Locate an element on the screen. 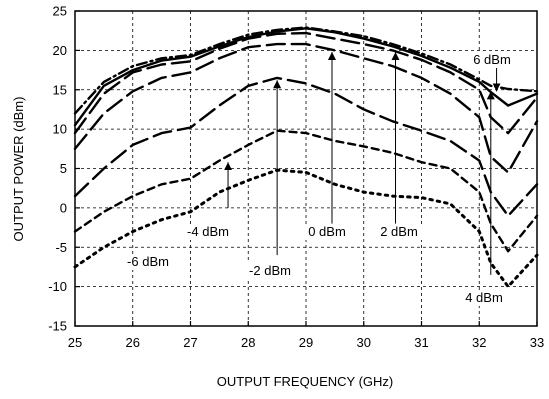 The width and height of the screenshot is (549, 399). y-tick-label: 0 is located at coordinates (63, 207).